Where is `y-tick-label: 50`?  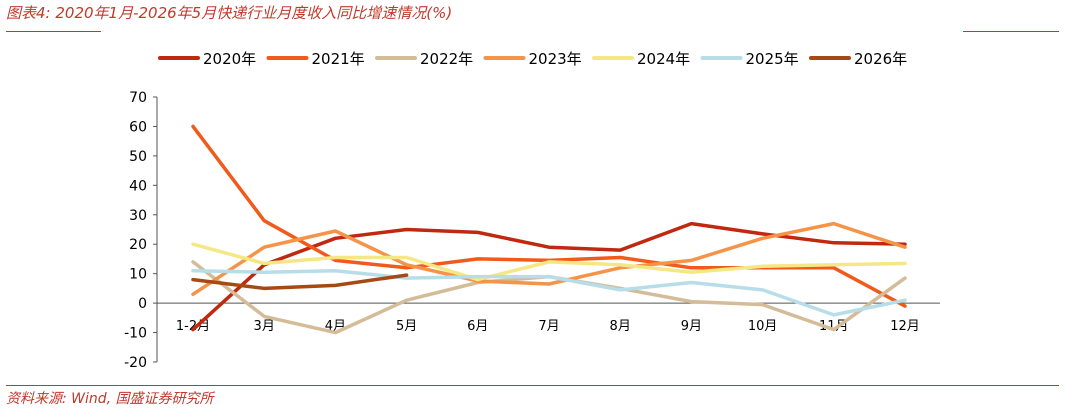 y-tick-label: 50 is located at coordinates (138, 157).